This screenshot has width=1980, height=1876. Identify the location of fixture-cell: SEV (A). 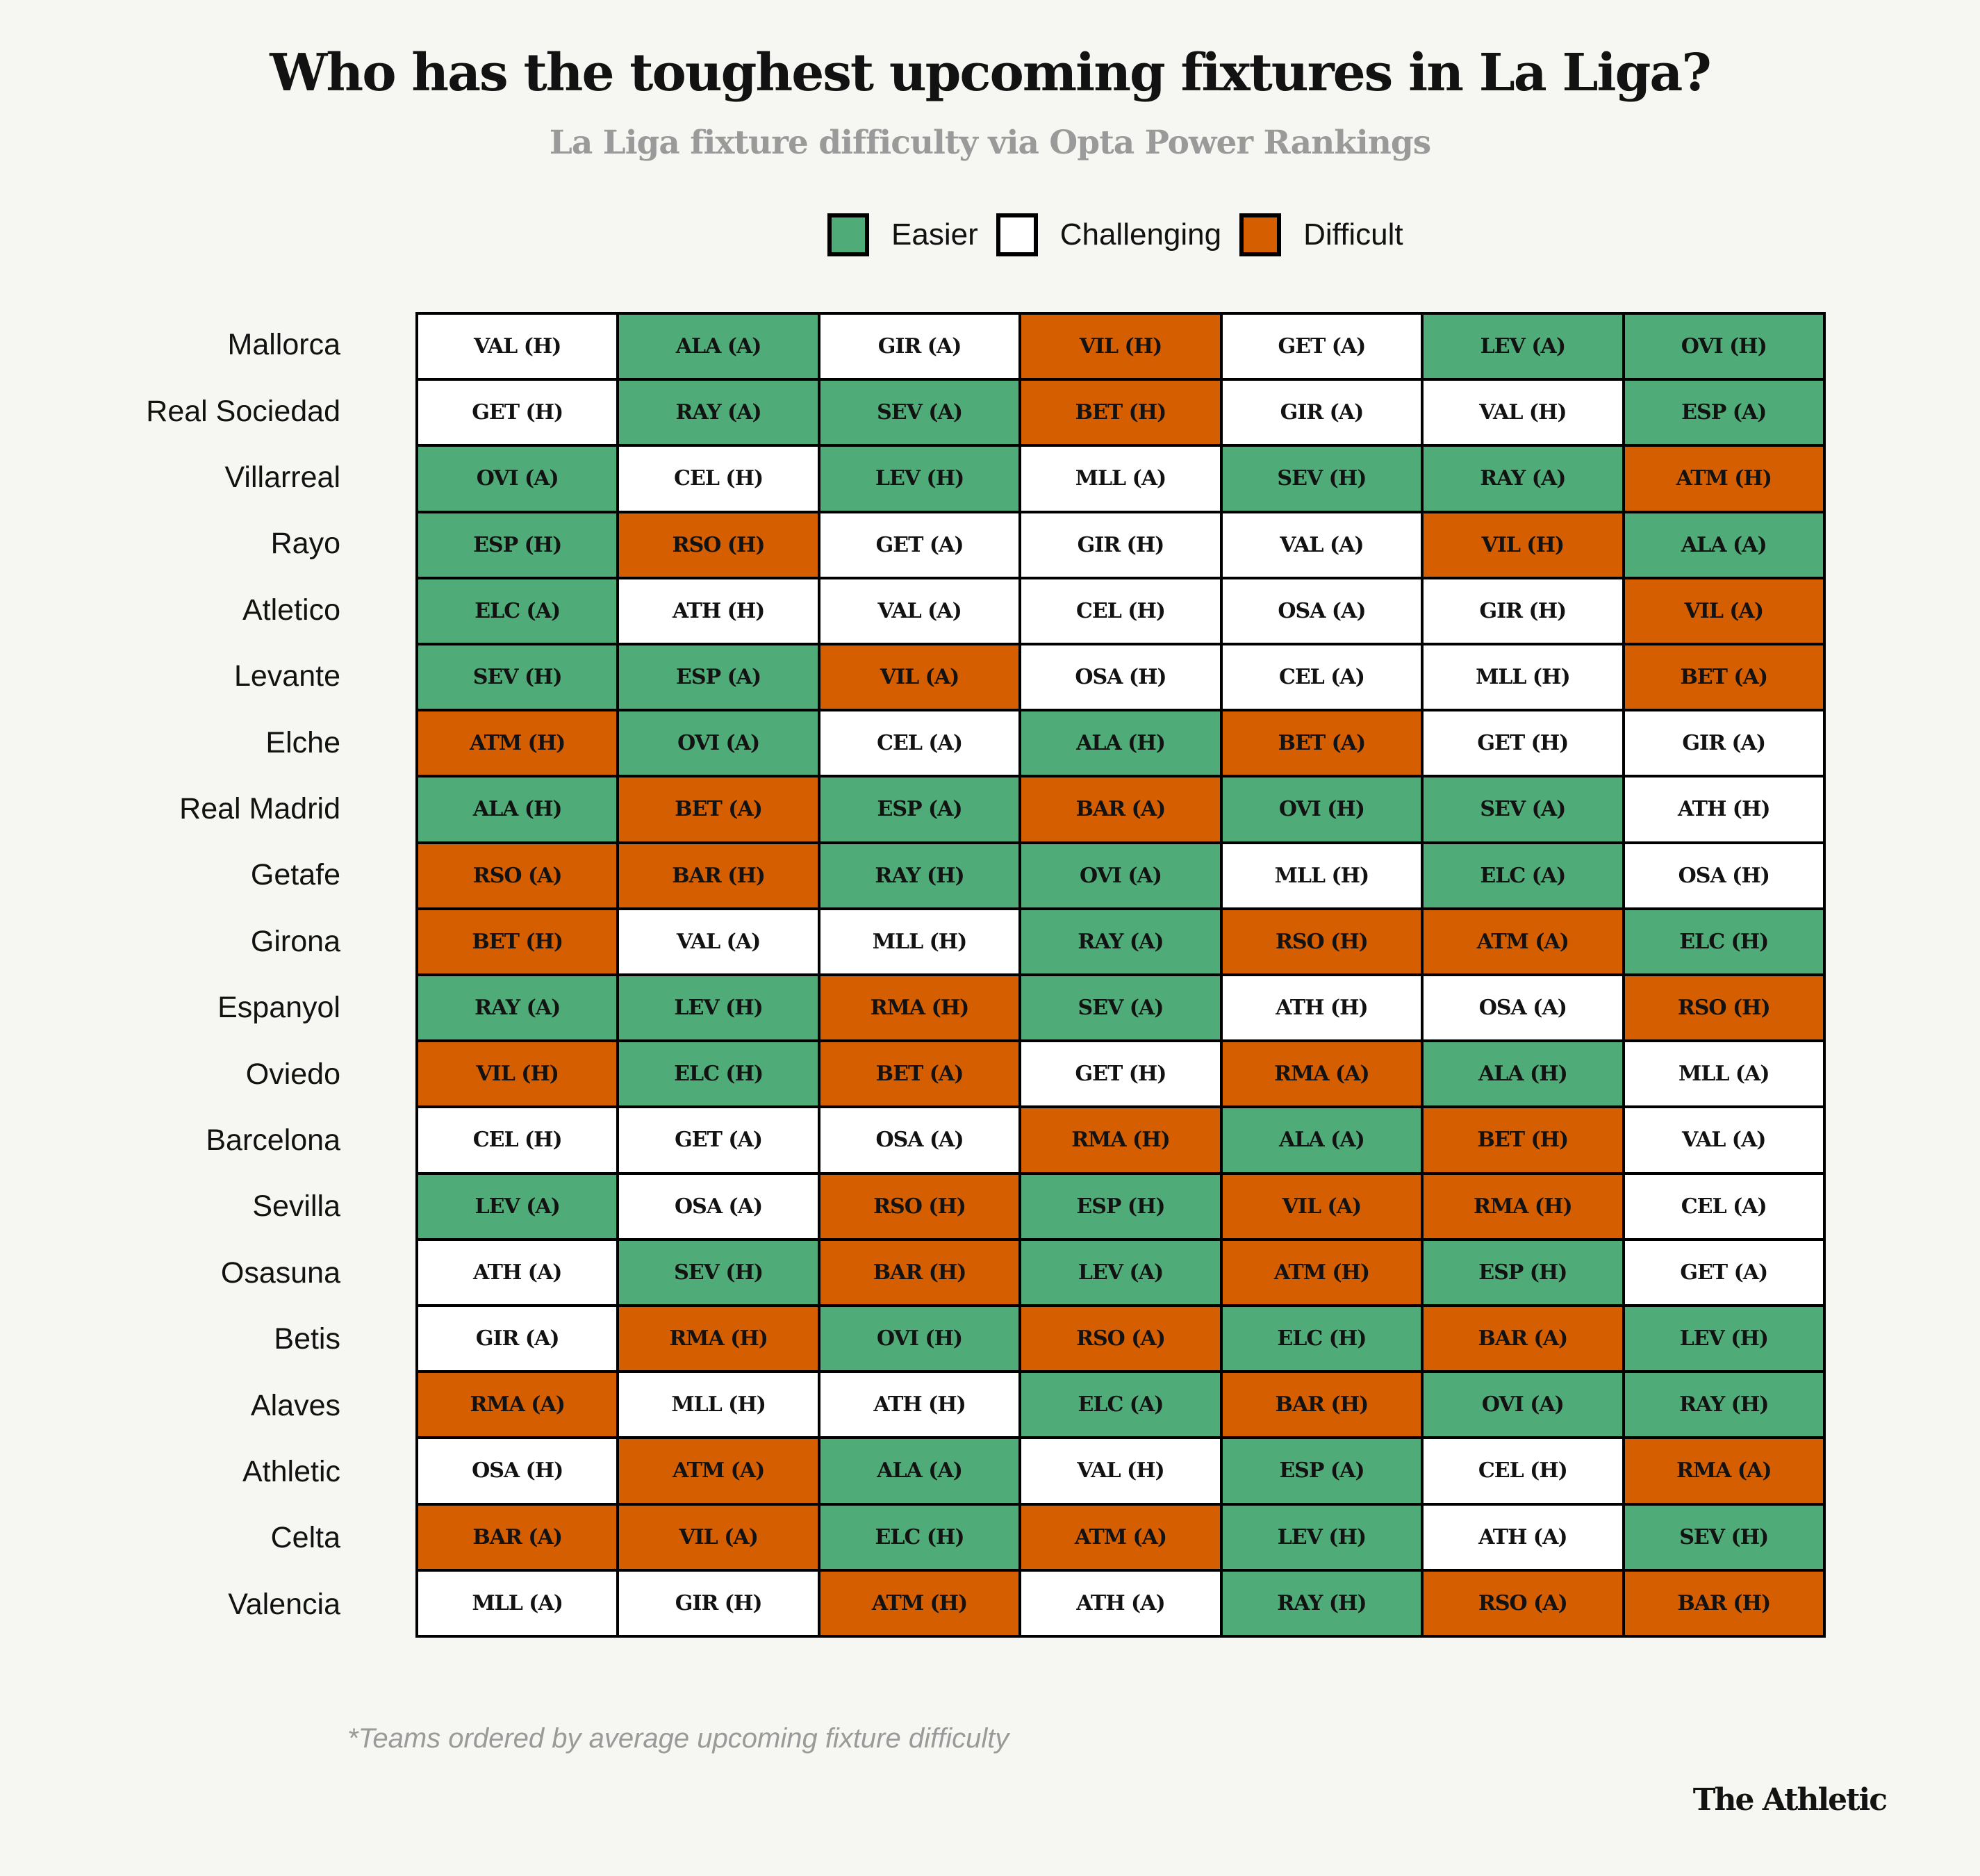
(1121, 1008).